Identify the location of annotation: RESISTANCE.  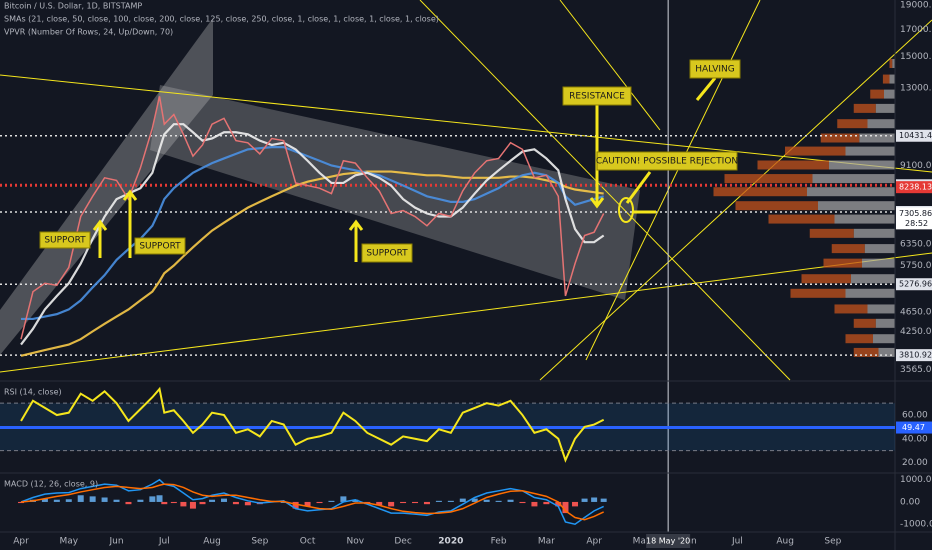
(597, 97).